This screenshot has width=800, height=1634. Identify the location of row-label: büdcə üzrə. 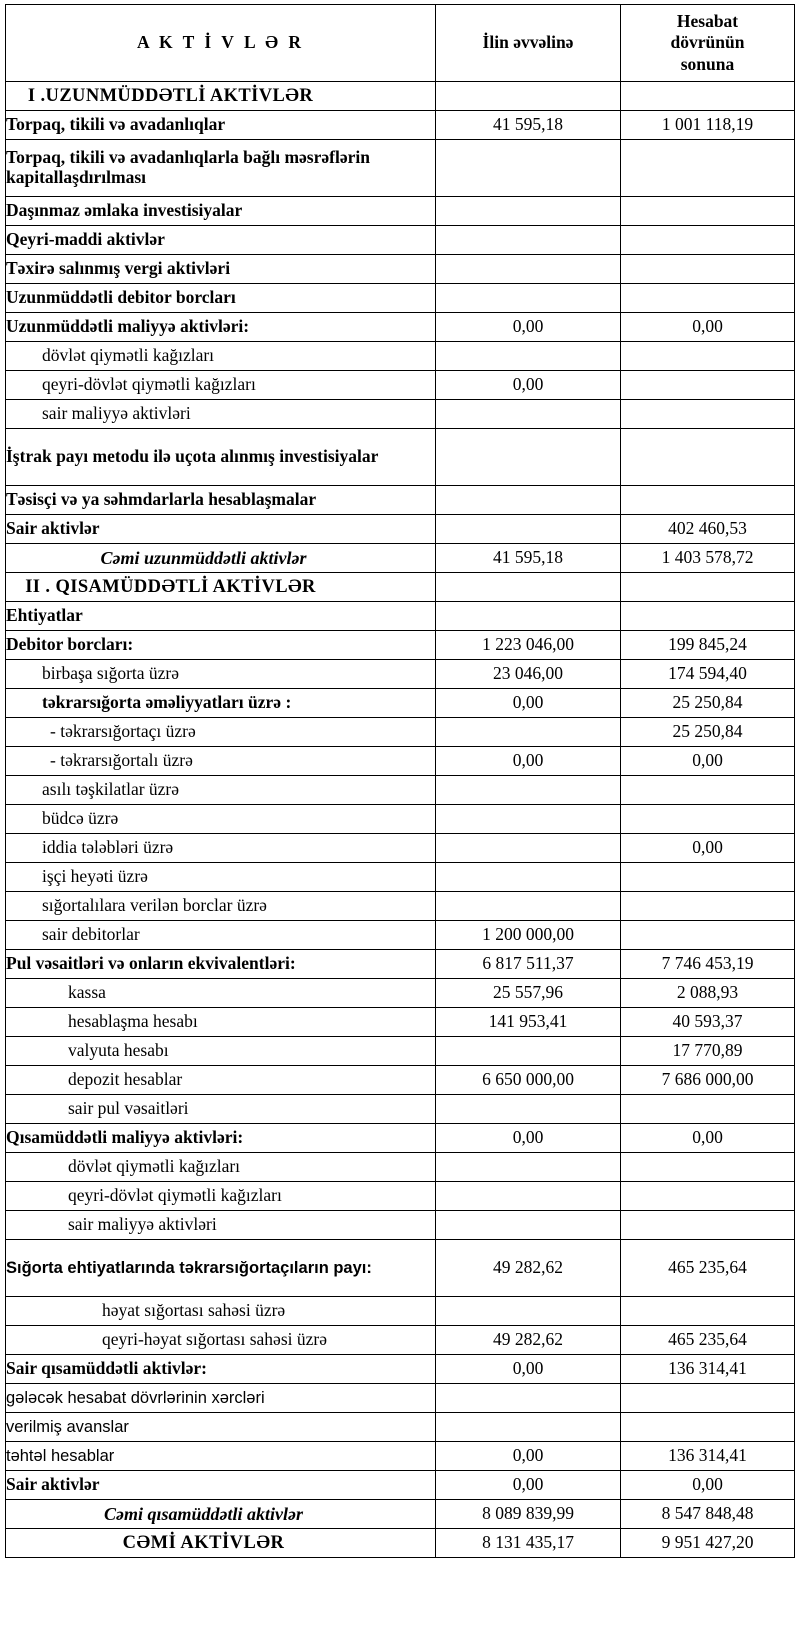
(220, 819).